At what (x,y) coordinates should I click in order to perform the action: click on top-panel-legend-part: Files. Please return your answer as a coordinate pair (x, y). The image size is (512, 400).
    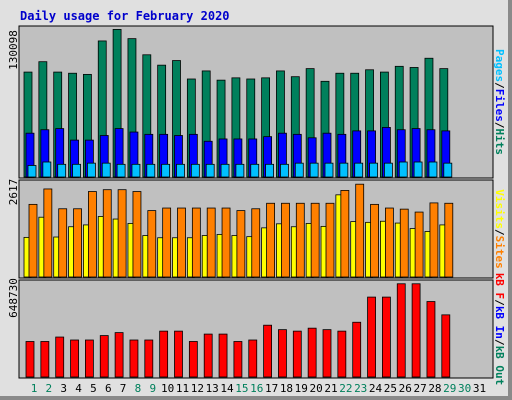
    Looking at the image, I should click on (499, 105).